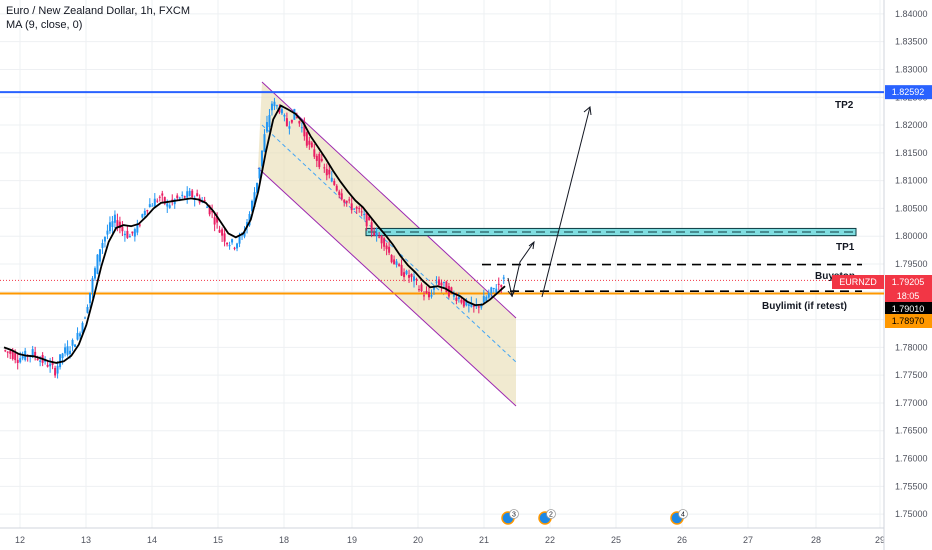 The image size is (932, 550). Describe the element at coordinates (911, 347) in the screenshot. I see `y-tick-label: 1.78000` at that location.